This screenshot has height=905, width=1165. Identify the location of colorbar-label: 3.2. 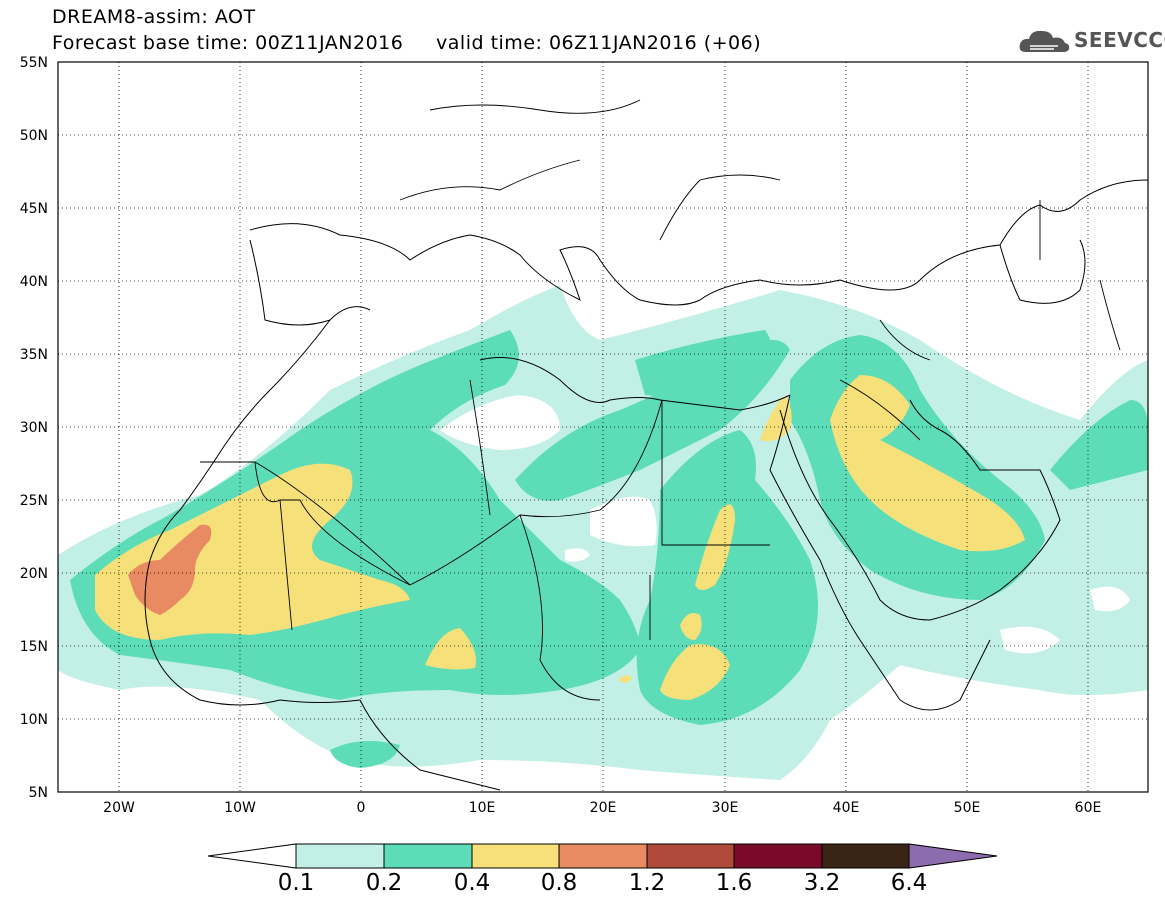
(822, 883).